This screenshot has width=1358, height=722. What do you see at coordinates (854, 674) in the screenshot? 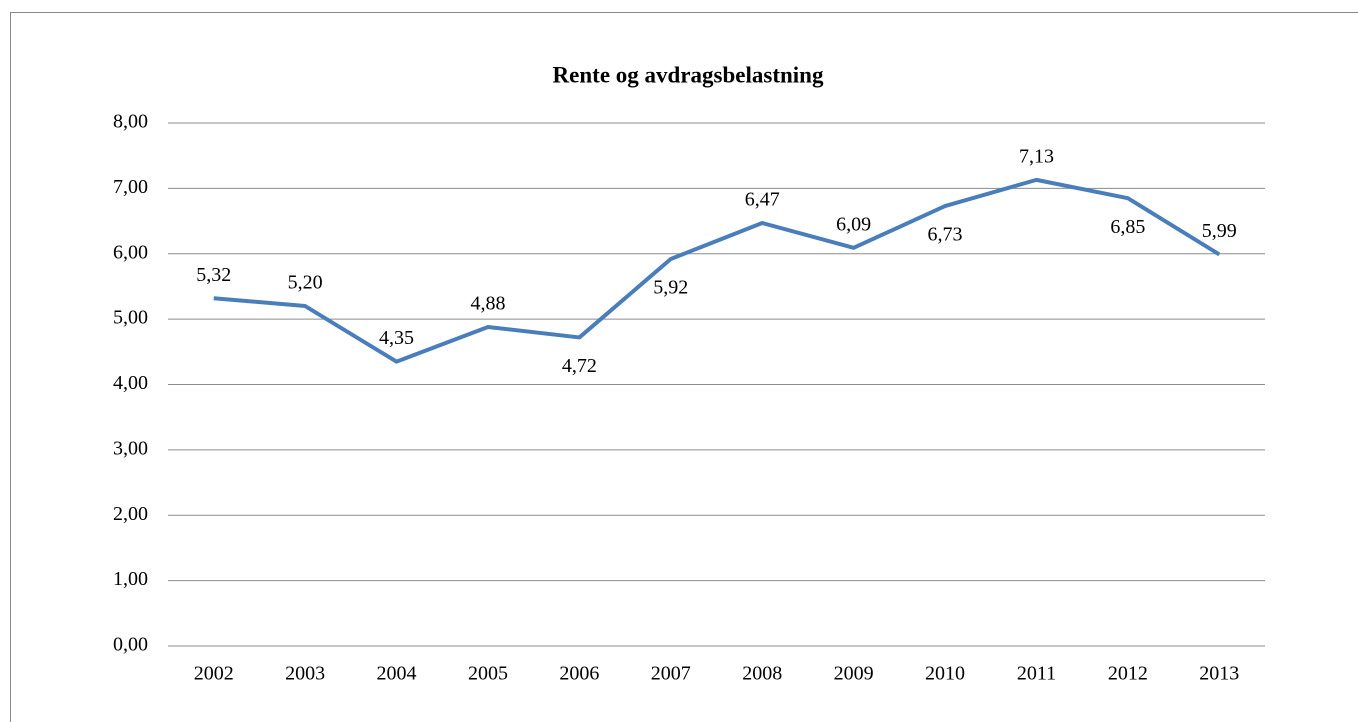
I see `x-tick-label: 2009` at bounding box center [854, 674].